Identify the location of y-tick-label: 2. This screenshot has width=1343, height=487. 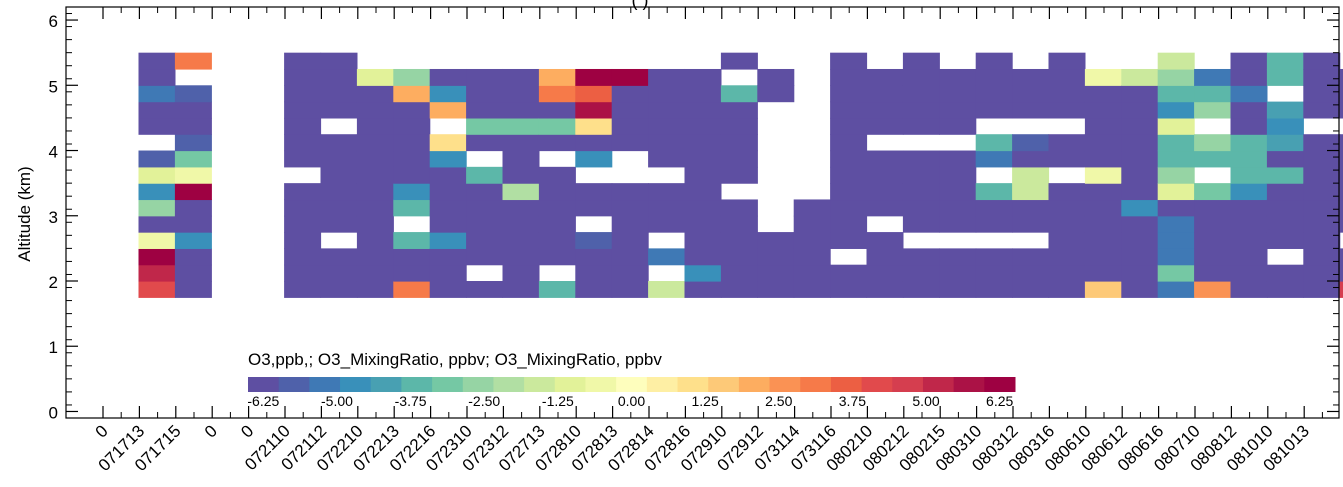
(53, 282).